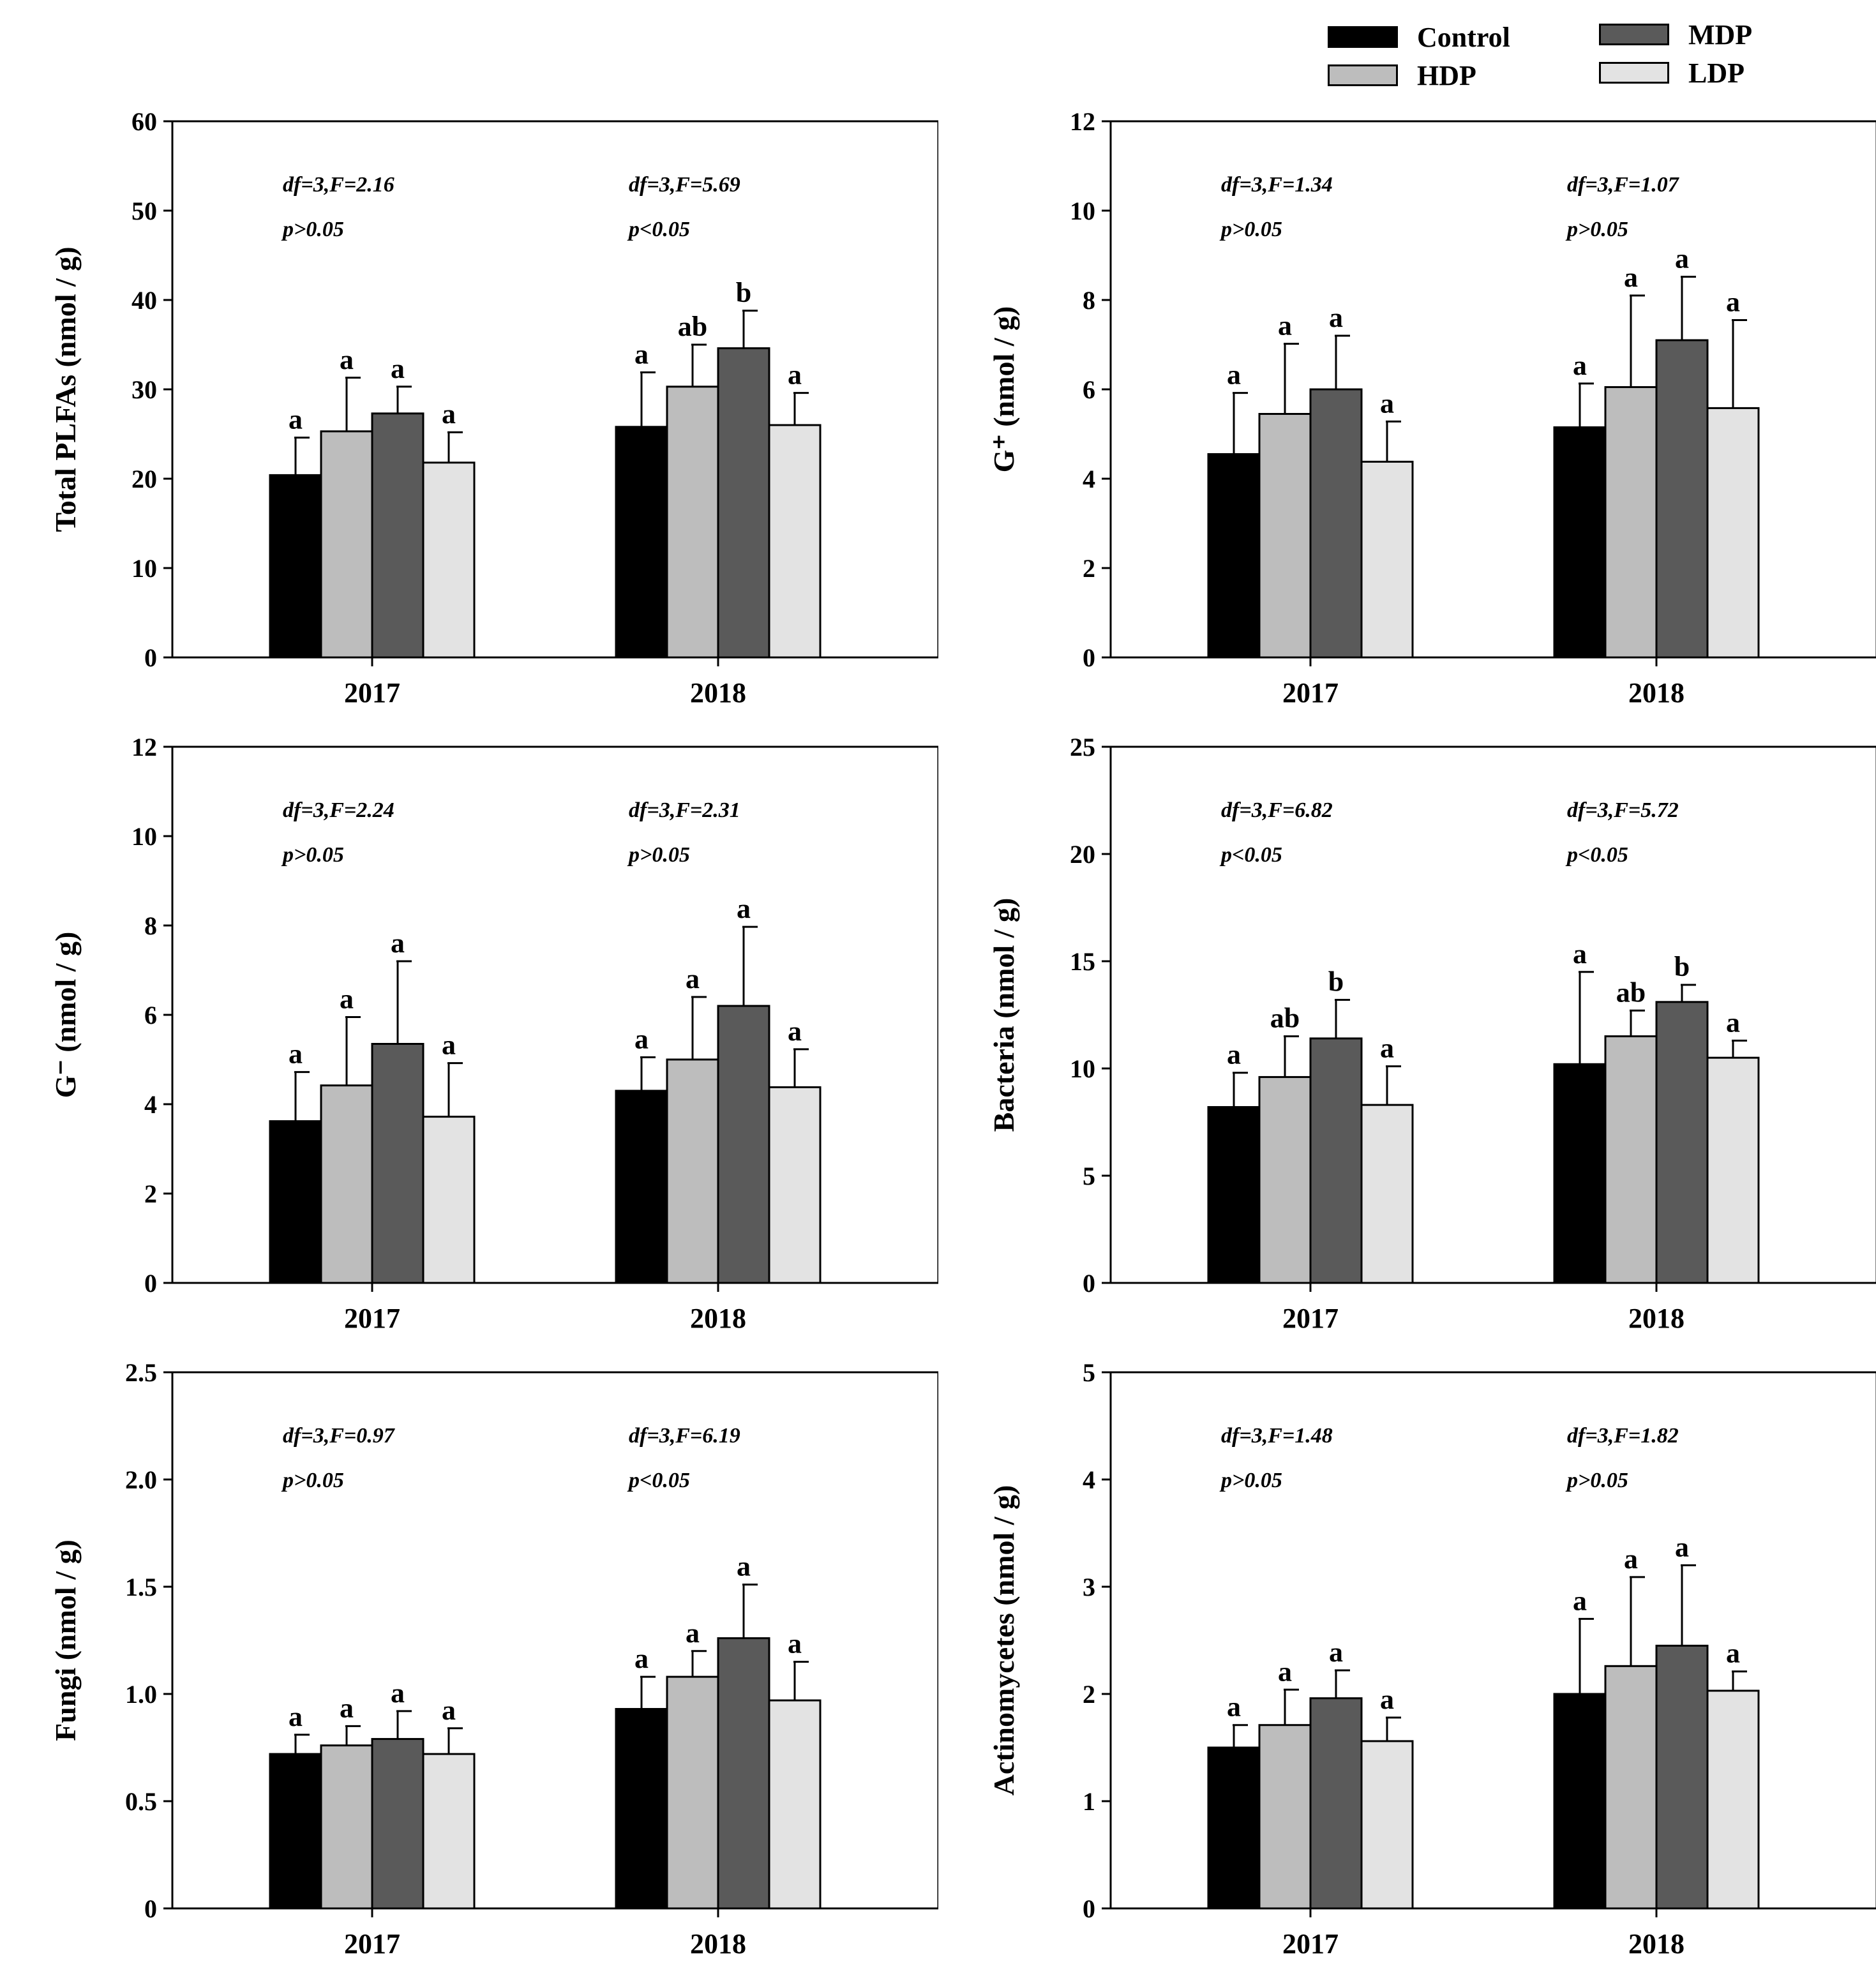 The width and height of the screenshot is (1876, 1985). I want to click on y-tick-label: 1.5, so click(141, 1587).